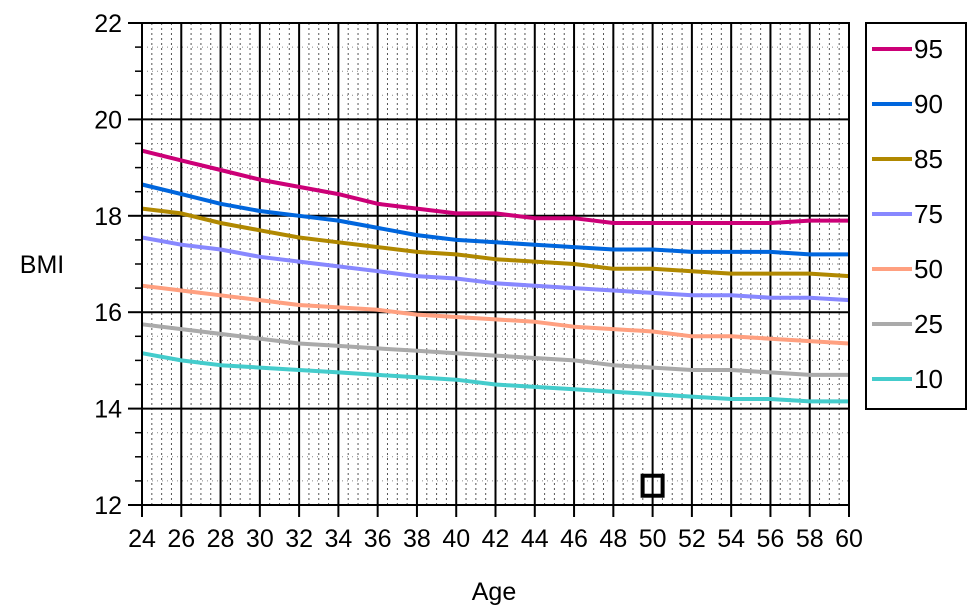  What do you see at coordinates (108, 120) in the screenshot?
I see `y-tick-label: 20` at bounding box center [108, 120].